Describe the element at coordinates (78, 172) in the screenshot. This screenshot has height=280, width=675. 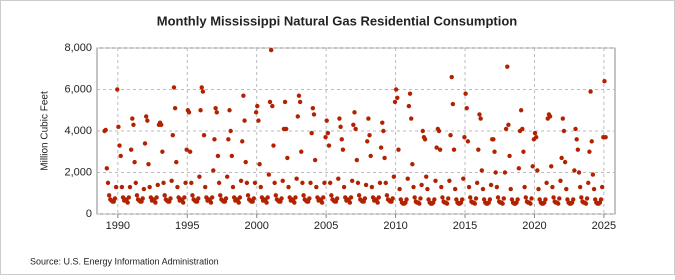
I see `y-tick-label: 2,000` at that location.